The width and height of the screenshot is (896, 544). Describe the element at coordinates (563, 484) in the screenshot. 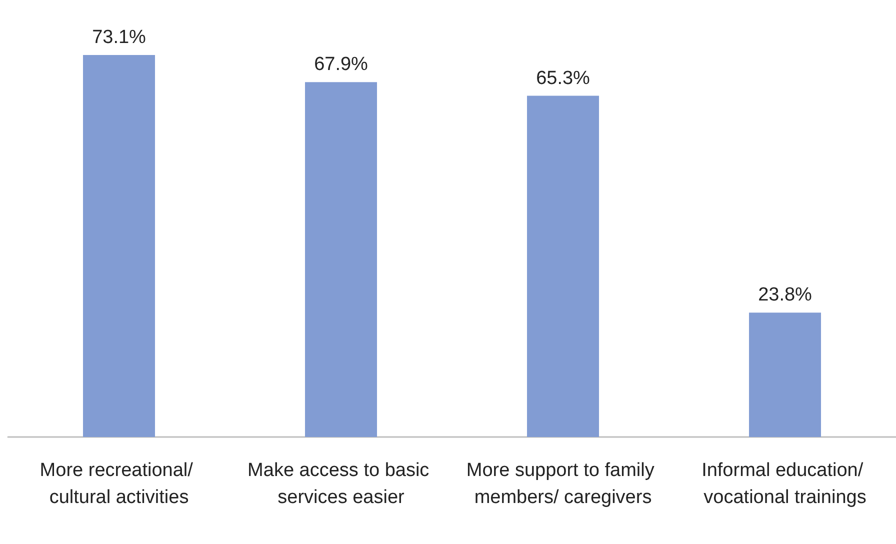

I see `x-tick-label: More support to family members/ caregivers` at that location.